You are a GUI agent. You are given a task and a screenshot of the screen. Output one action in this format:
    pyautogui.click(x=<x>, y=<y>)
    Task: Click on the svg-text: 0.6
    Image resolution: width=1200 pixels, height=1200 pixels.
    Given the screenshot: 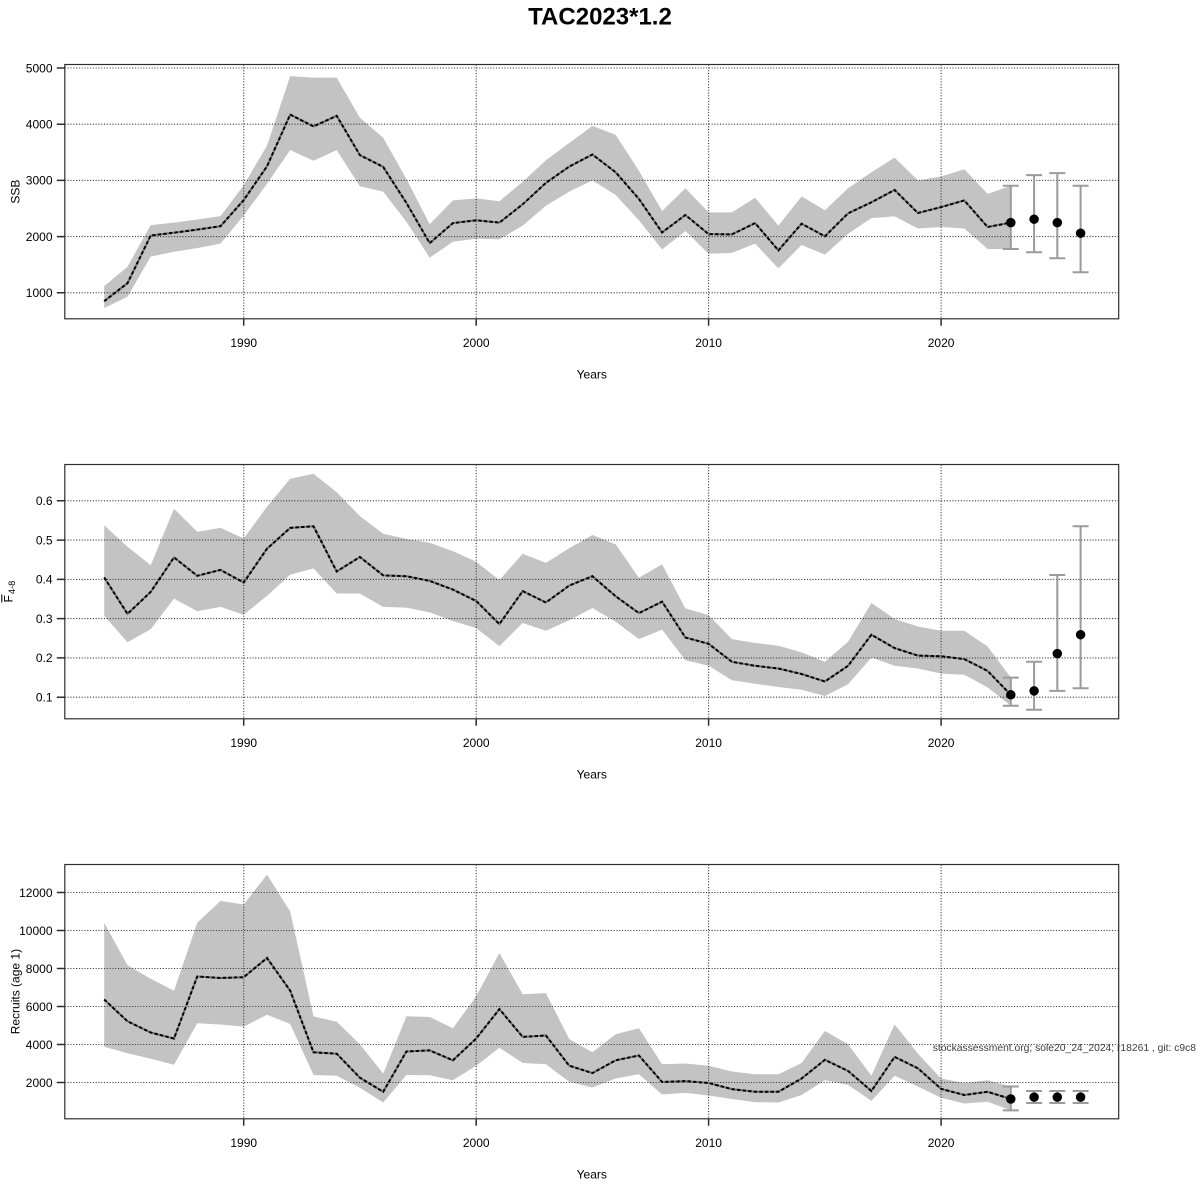 What is the action you would take?
    pyautogui.click(x=44, y=501)
    